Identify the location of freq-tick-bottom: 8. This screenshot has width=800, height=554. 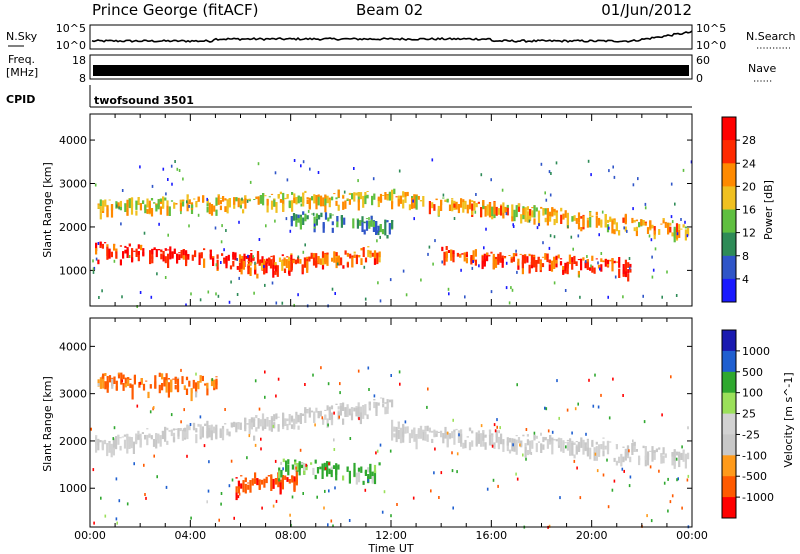
(82, 78).